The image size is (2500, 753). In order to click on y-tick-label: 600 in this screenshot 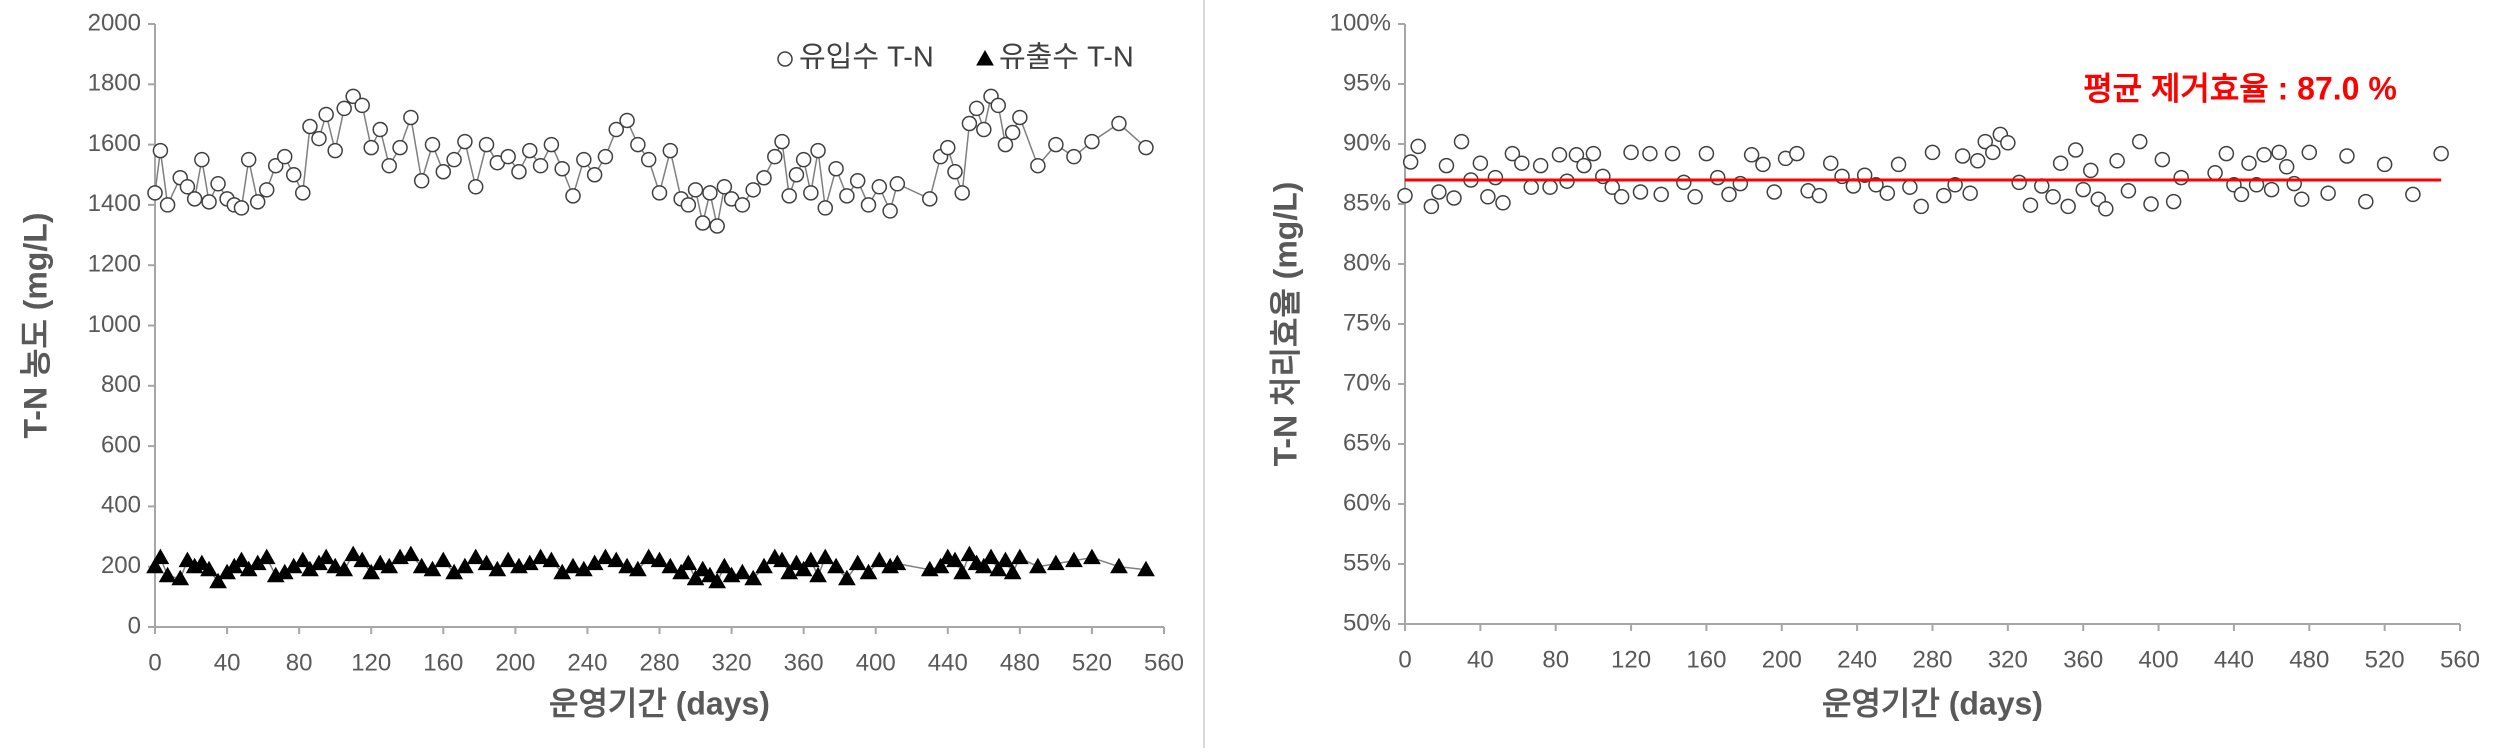, I will do `click(121, 444)`.